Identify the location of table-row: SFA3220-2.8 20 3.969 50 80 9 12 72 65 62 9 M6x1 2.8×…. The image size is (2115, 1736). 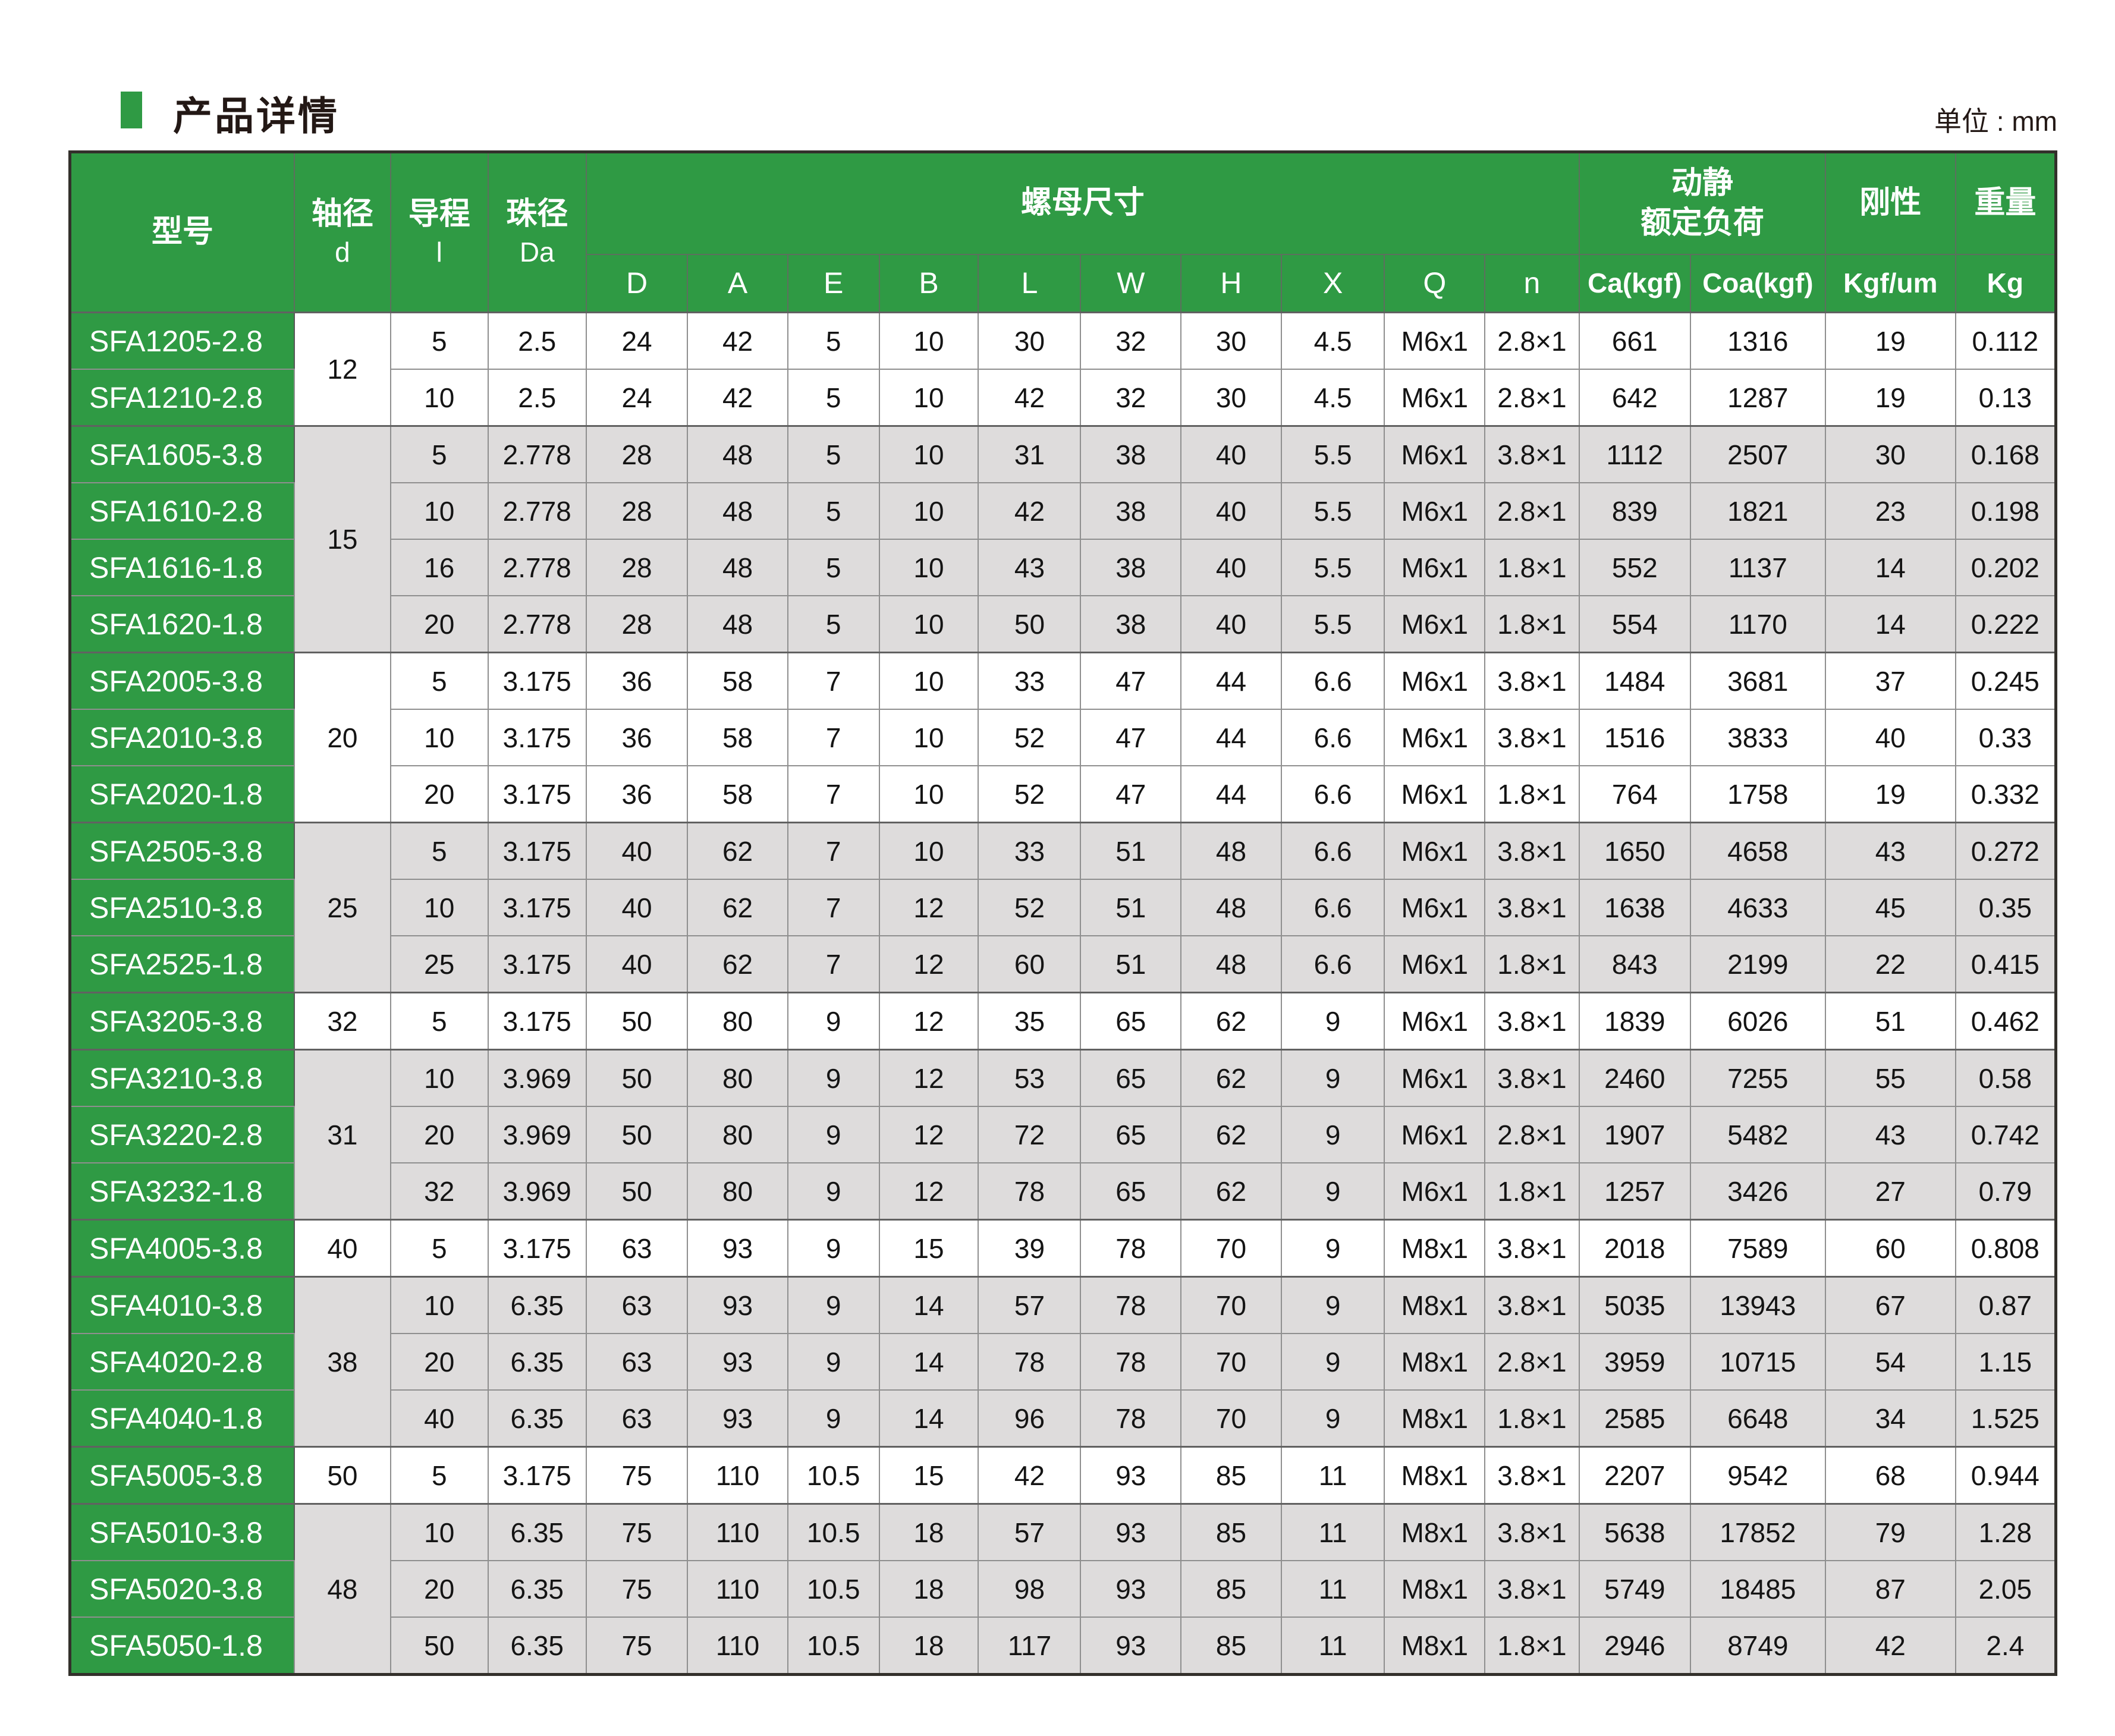
(1063, 1134).